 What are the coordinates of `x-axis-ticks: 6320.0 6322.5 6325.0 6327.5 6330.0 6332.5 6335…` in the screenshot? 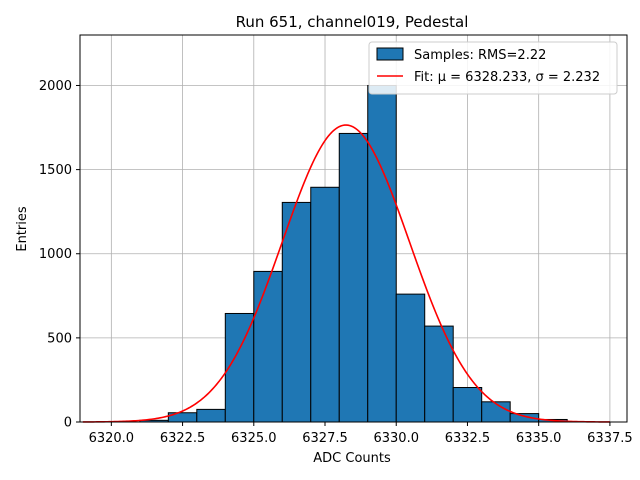 It's located at (361, 434).